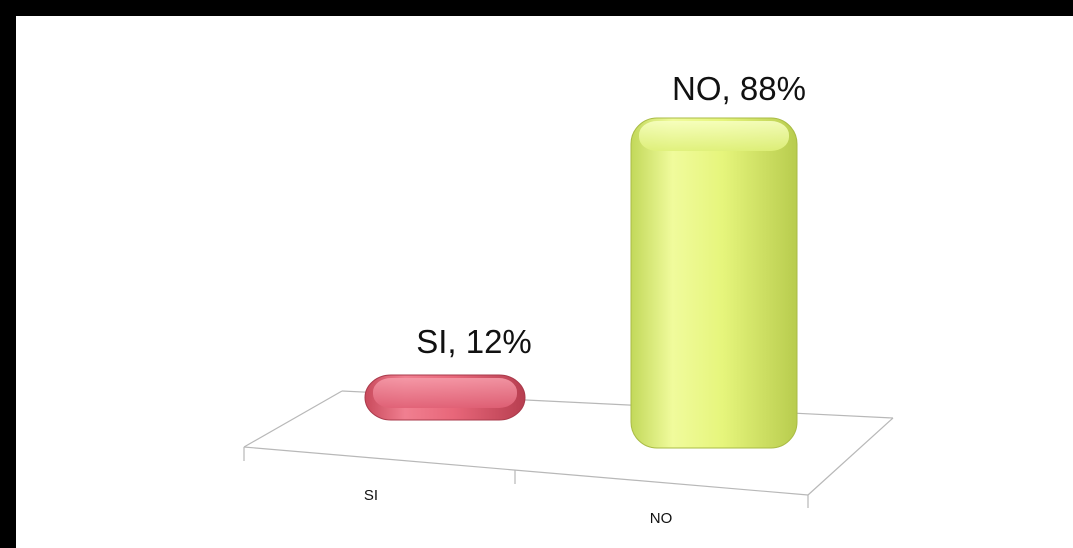  I want to click on bar-si, so click(445, 397).